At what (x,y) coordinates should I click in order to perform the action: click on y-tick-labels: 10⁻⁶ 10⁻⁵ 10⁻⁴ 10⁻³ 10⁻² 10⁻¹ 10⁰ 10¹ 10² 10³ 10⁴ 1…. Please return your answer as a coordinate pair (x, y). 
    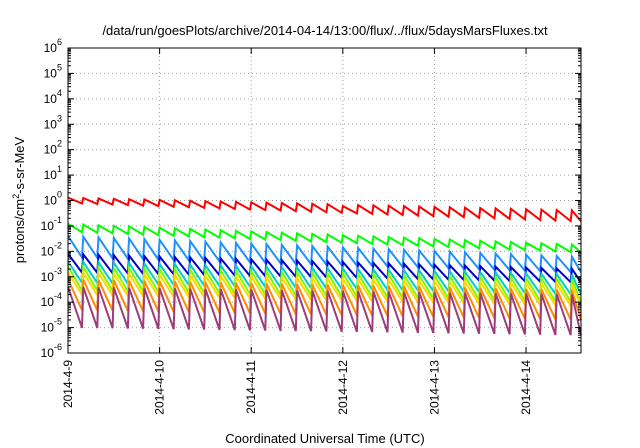
    Looking at the image, I should click on (51, 198).